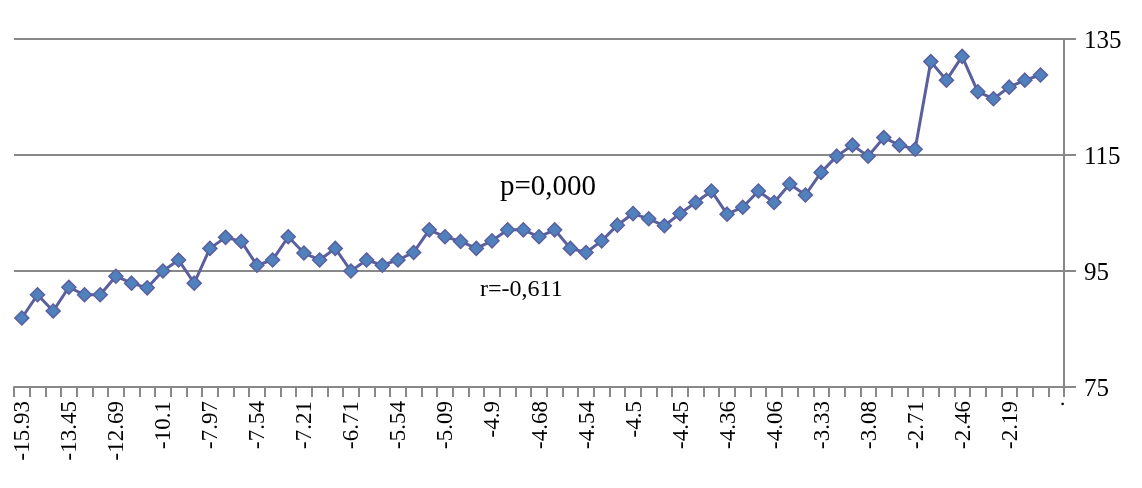  I want to click on x-tick-label: -6.71, so click(351, 425).